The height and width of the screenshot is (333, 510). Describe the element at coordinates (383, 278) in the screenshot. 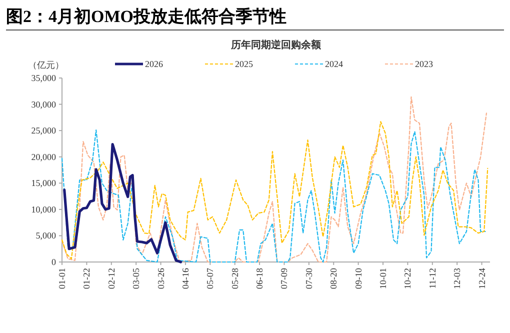

I see `x-tick-label: 10-01` at that location.